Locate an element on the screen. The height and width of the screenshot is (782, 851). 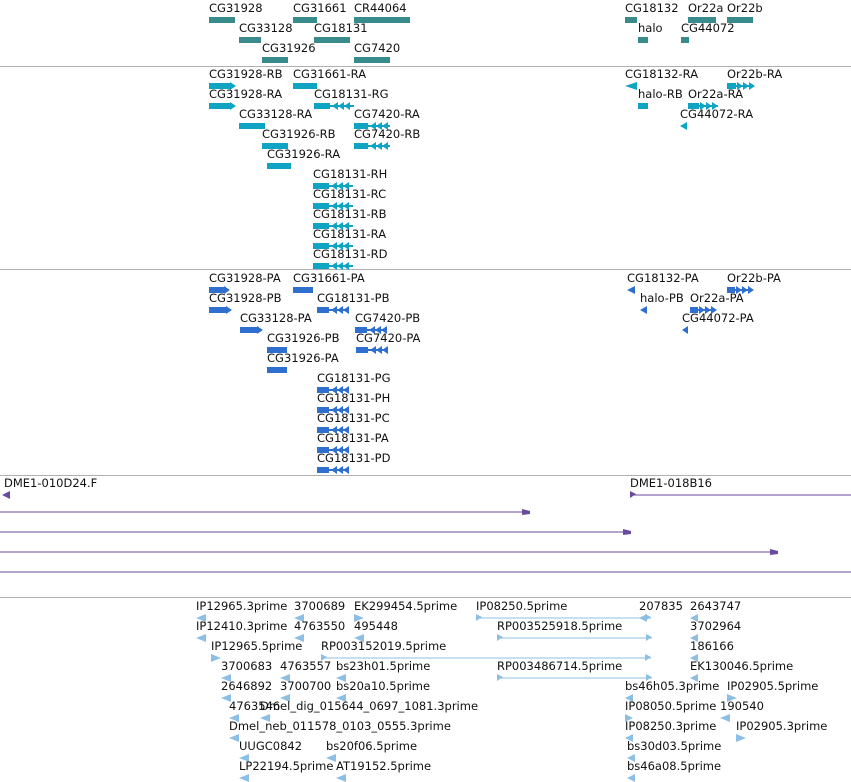
feature-label: CG18131-RC is located at coordinates (350, 194).